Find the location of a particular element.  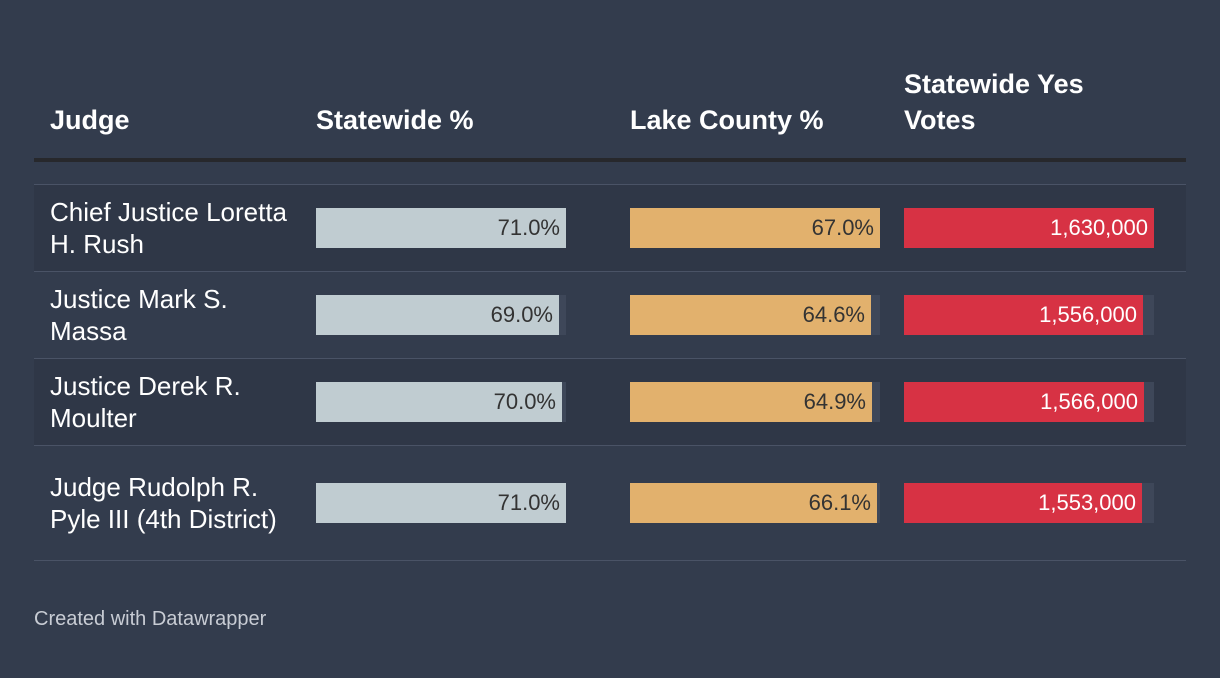

judge-name: Justice Derek R. Moulter is located at coordinates (145, 402).